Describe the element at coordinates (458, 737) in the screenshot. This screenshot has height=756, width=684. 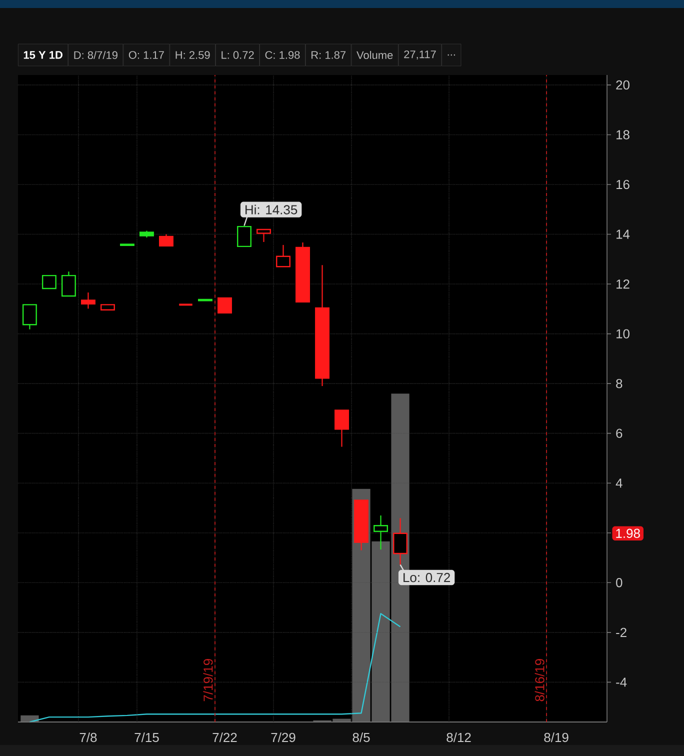
I see `x-tick-label: 8/12` at that location.